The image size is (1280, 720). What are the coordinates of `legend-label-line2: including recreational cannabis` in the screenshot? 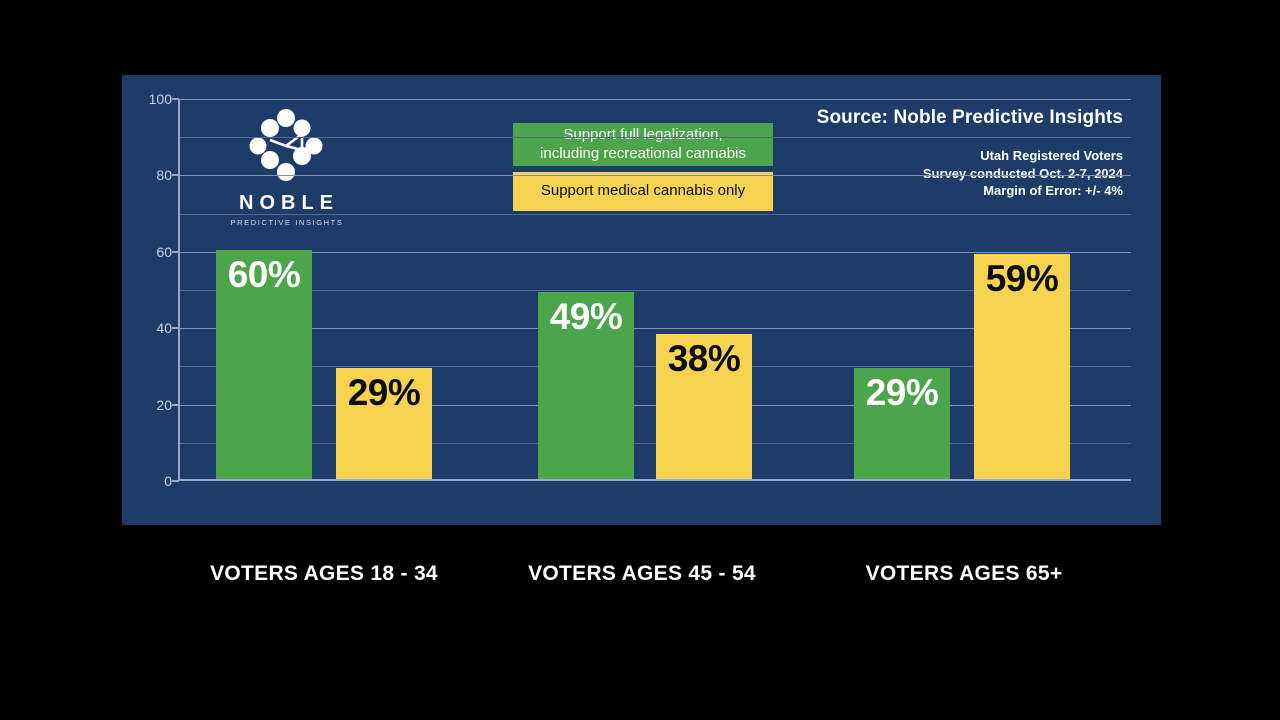 It's located at (643, 153).